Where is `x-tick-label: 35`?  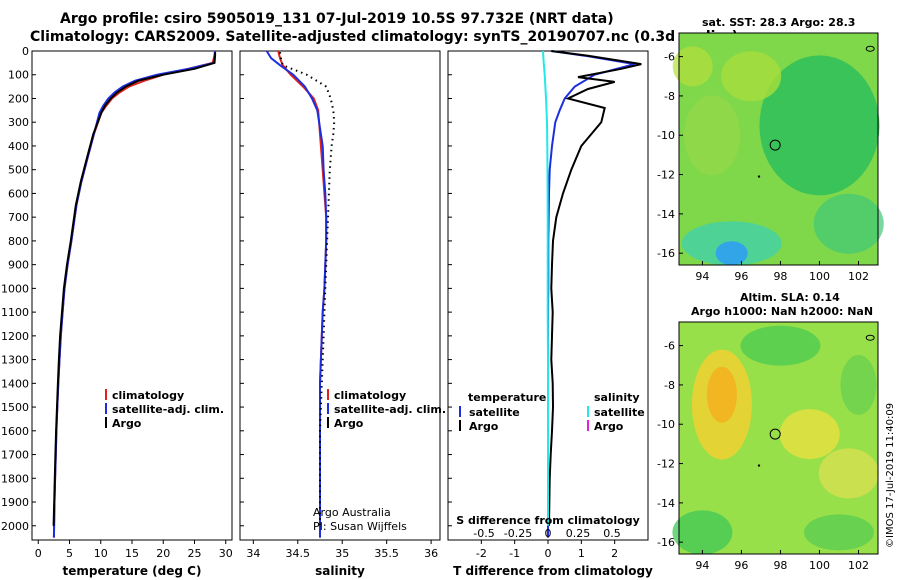
x-tick-label: 35 is located at coordinates (342, 553).